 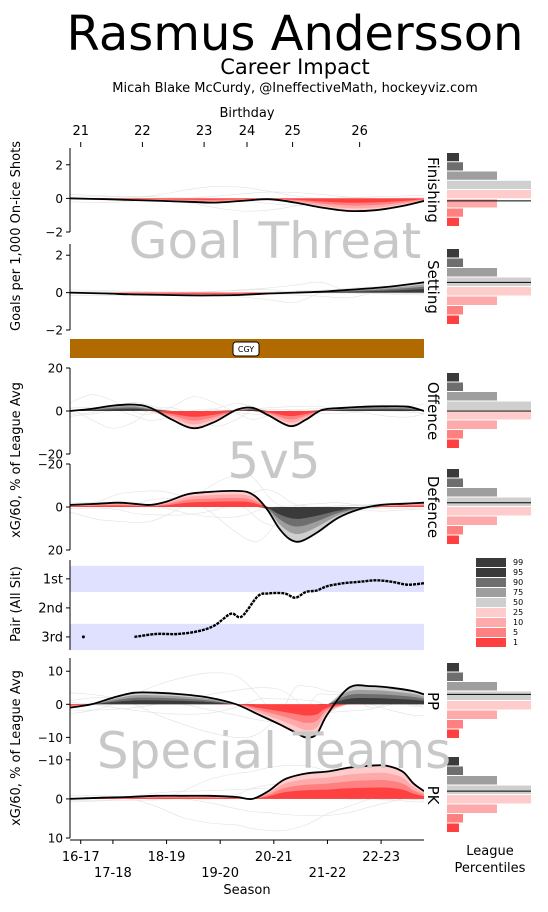 I want to click on finishing-ytick-label: 2, so click(x=59, y=165).